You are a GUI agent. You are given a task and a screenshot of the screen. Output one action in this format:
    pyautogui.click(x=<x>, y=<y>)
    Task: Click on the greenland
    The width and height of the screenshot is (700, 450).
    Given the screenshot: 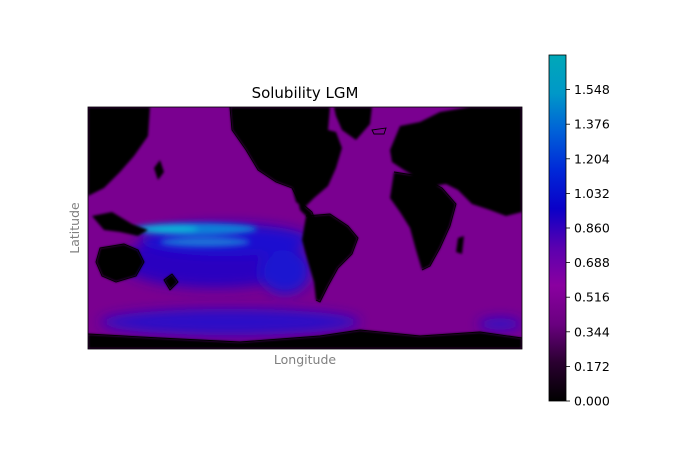 What is the action you would take?
    pyautogui.click(x=353, y=123)
    